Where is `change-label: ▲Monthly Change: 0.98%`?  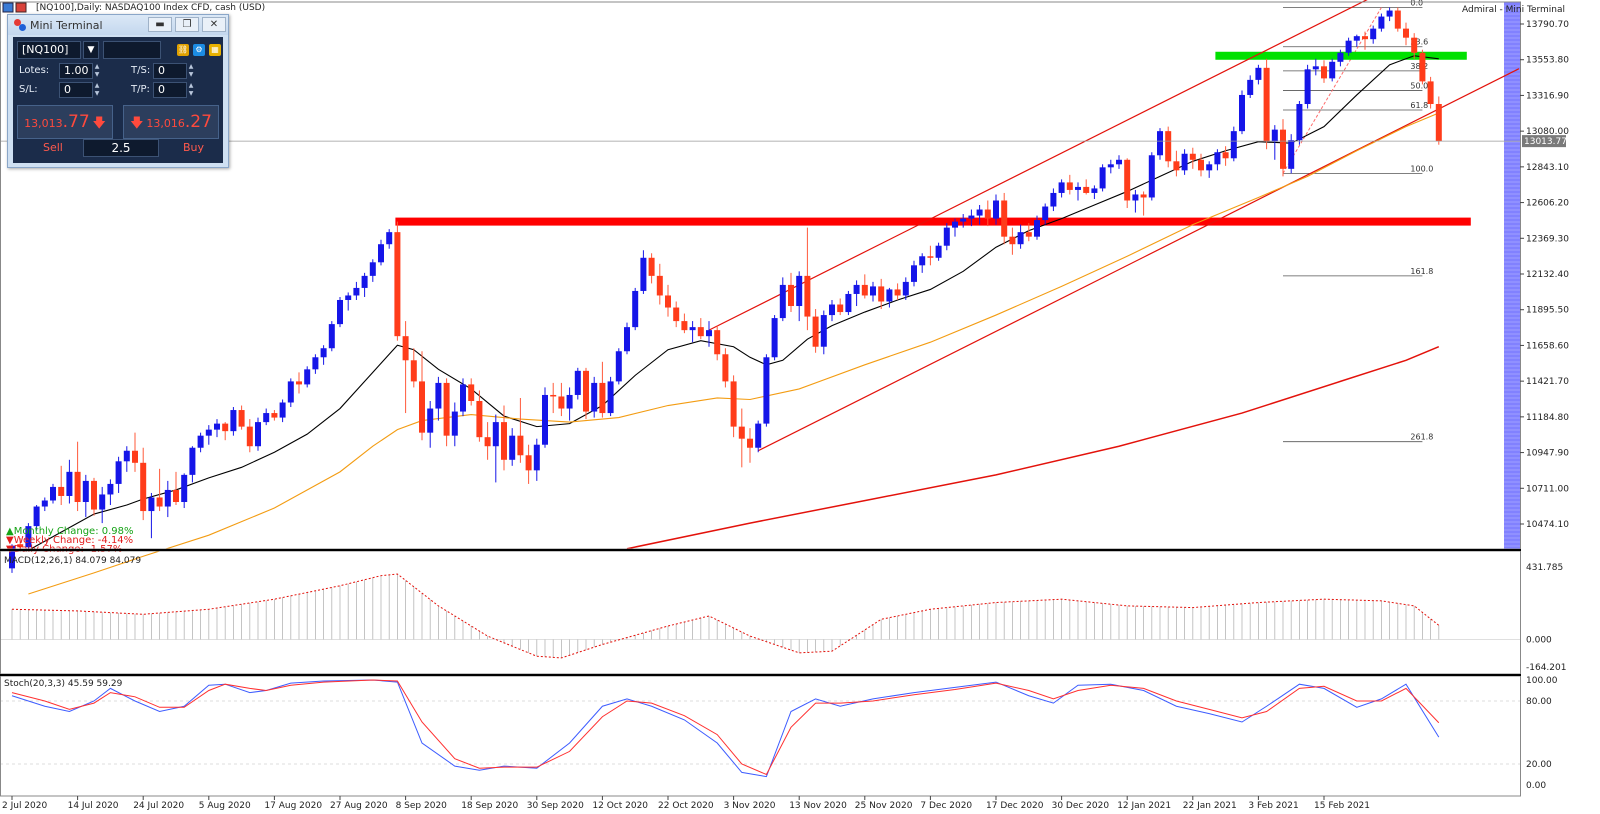
change-label: ▲Monthly Change: 0.98% is located at coordinates (70, 531).